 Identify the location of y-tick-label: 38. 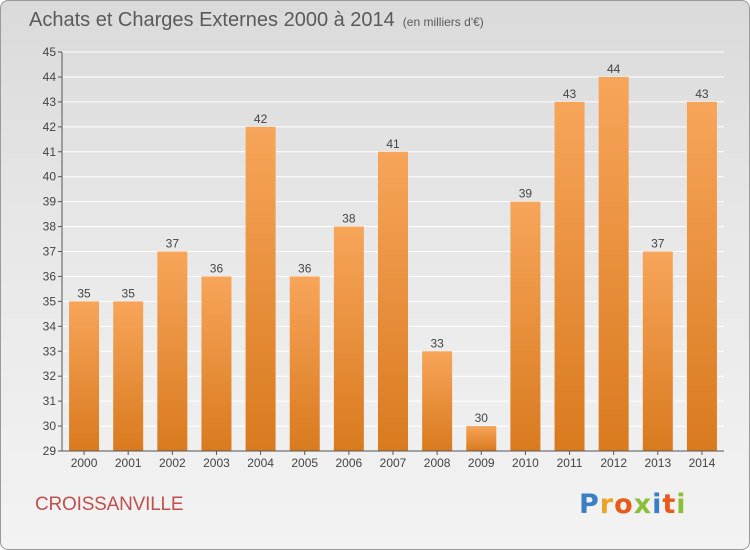
(50, 227).